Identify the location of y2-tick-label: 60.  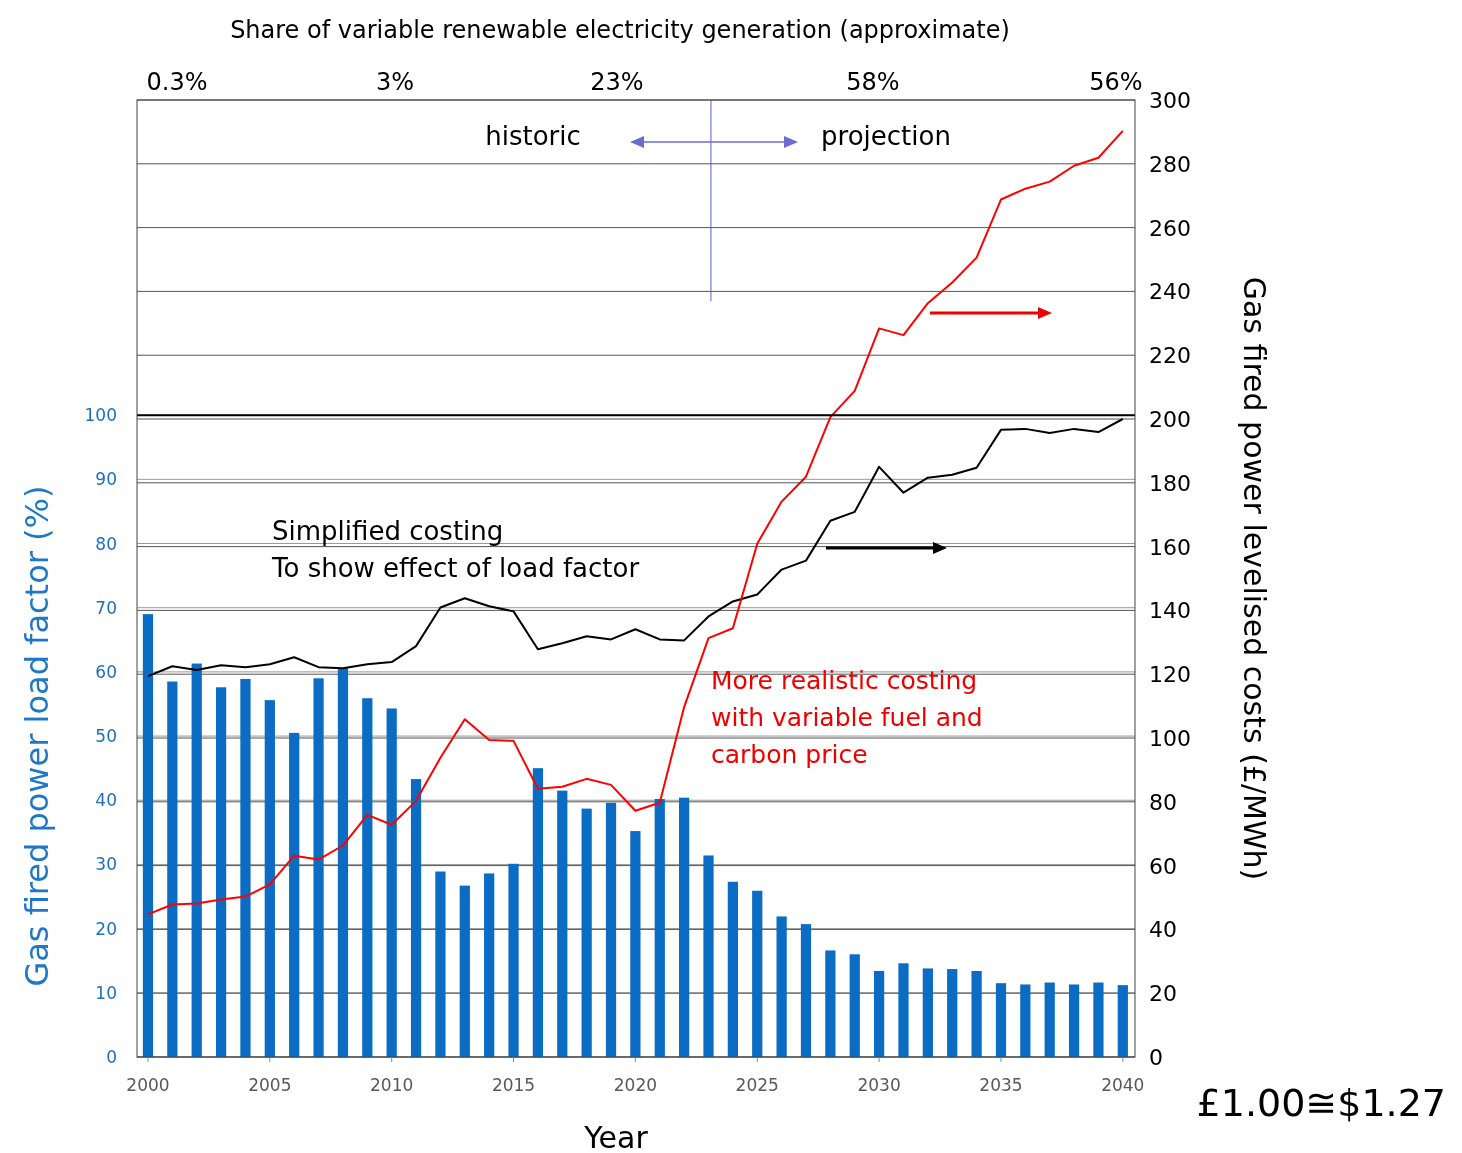
(1163, 866).